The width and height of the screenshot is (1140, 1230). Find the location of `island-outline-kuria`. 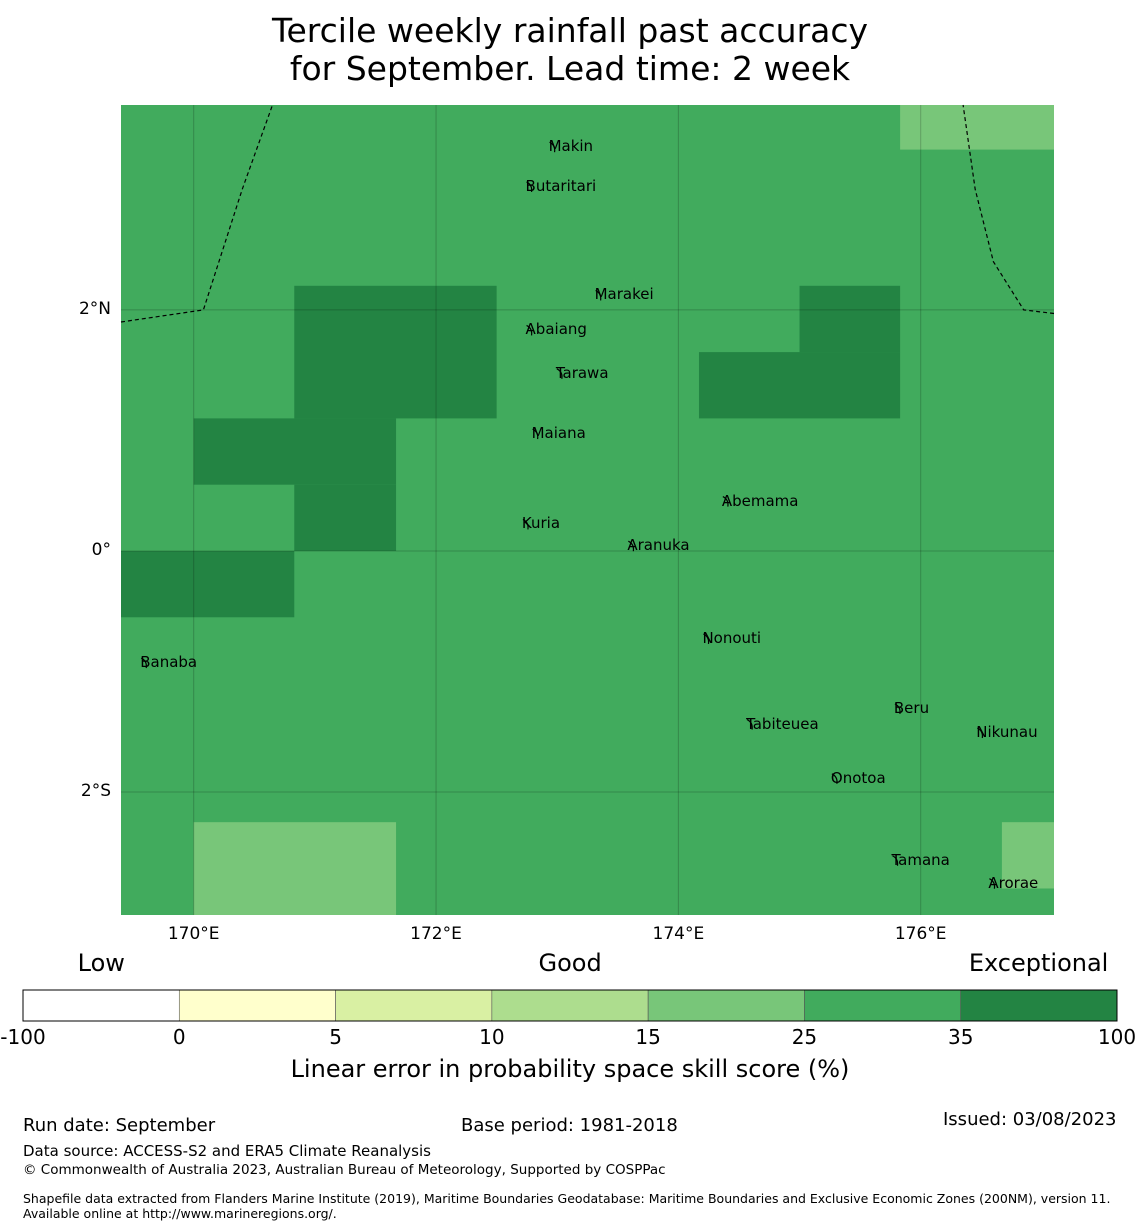

island-outline-kuria is located at coordinates (525, 524).